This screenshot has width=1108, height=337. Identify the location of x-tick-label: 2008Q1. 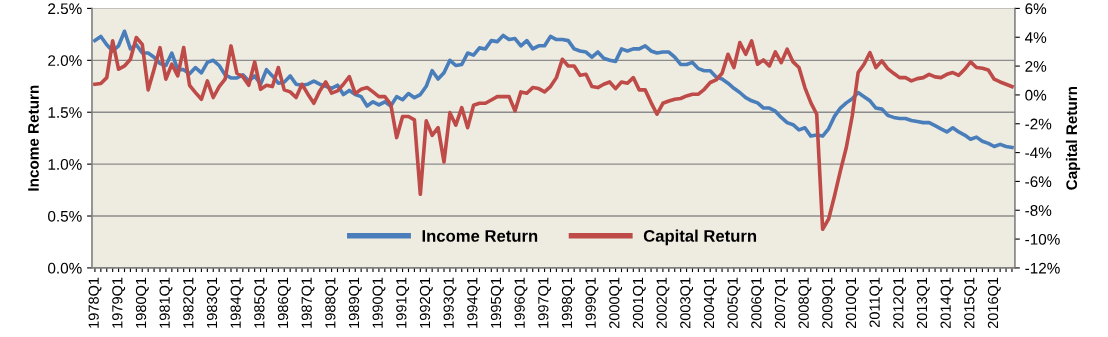
(805, 303).